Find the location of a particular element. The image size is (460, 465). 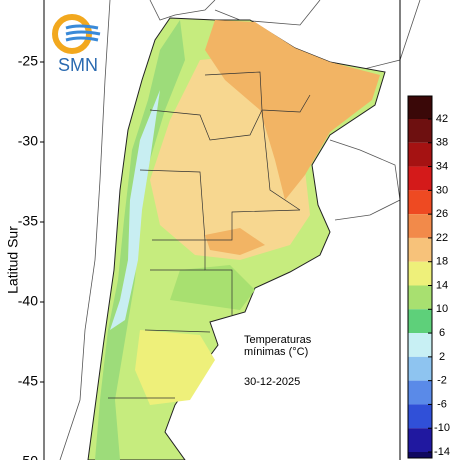

logo-text: SMN is located at coordinates (78, 65).